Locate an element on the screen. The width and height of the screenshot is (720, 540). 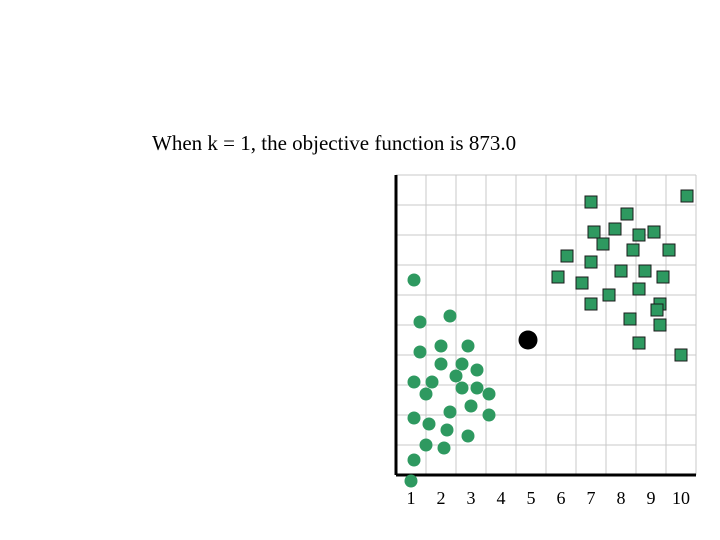
x-tick-labels: 1 2 3 4 5 6 7 8 9 10 is located at coordinates (549, 498).